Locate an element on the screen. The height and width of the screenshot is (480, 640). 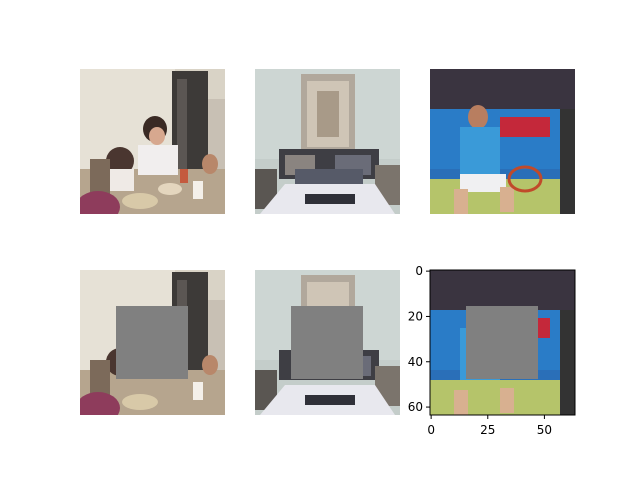
x-tick-label: 50 is located at coordinates (544, 430).